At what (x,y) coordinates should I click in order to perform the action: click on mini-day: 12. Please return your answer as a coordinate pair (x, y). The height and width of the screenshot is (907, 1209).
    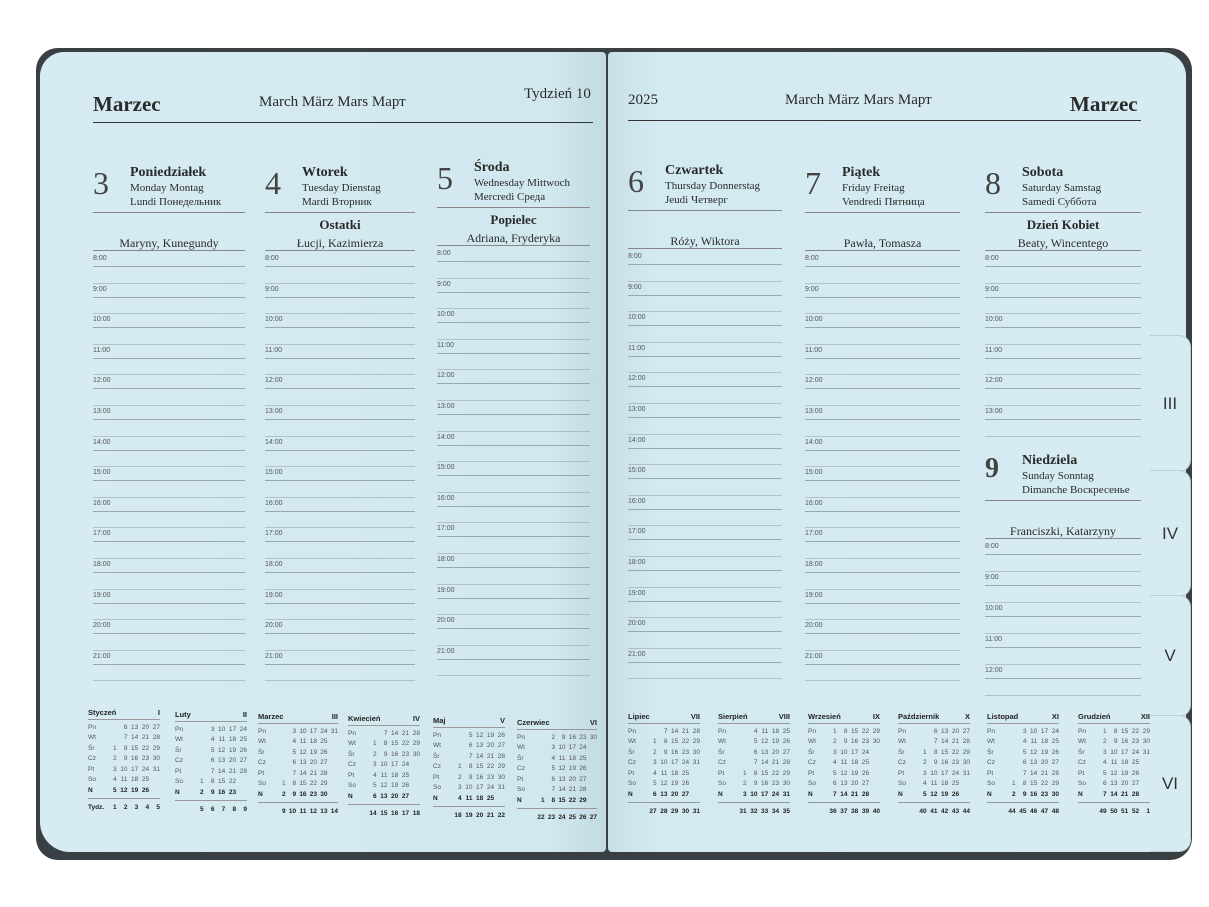
    Looking at the image, I should click on (1034, 752).